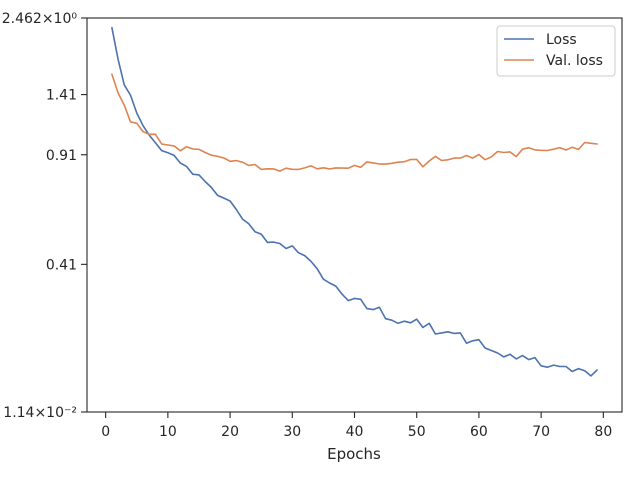 The width and height of the screenshot is (640, 480). What do you see at coordinates (417, 432) in the screenshot?
I see `x-tick-label: 50` at bounding box center [417, 432].